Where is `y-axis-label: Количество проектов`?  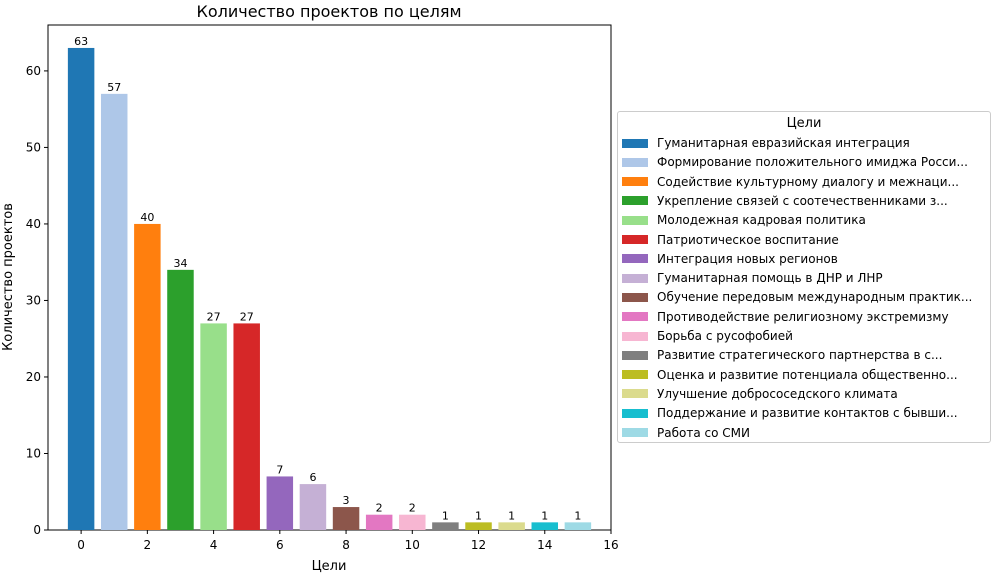
y-axis-label: Количество проектов is located at coordinates (8, 277).